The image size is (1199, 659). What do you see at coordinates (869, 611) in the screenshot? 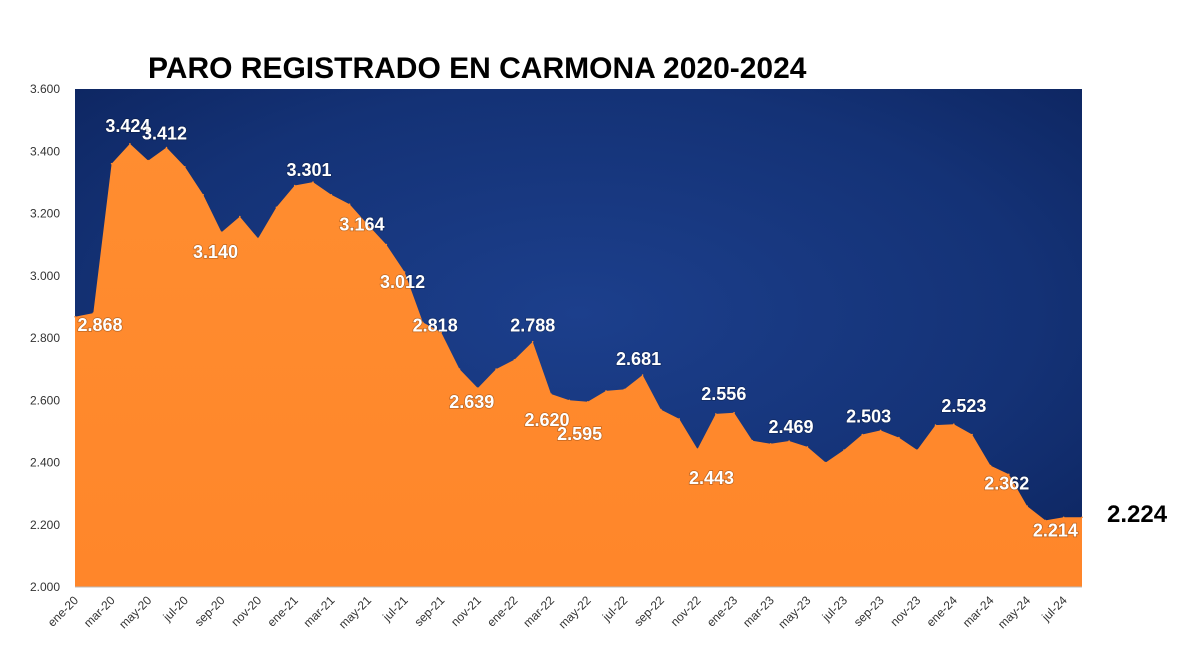
I see `x-tick-label: sep-23` at bounding box center [869, 611].